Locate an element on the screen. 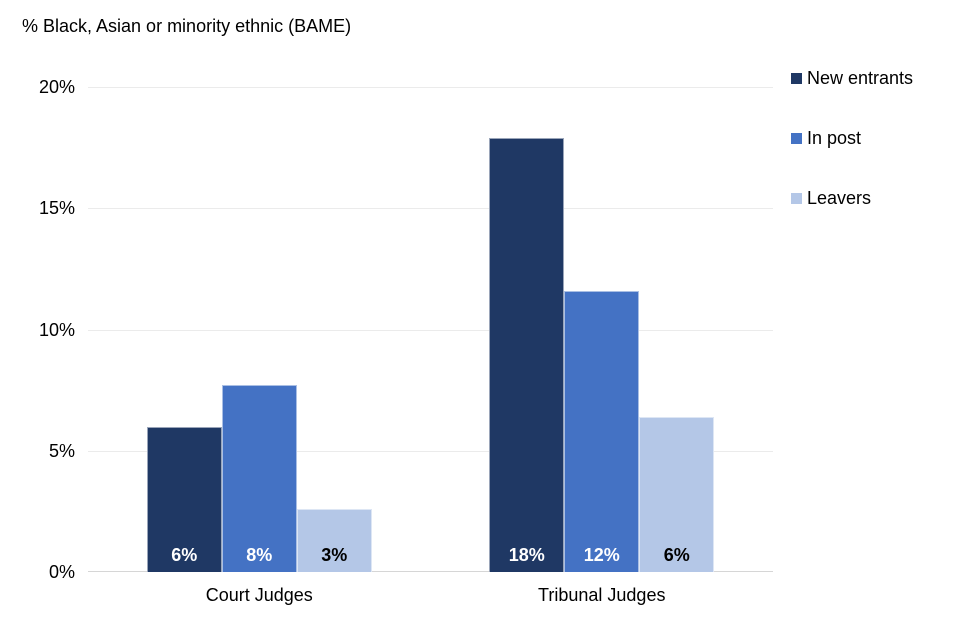 The width and height of the screenshot is (960, 640). legend-marker-new-entrants-icon is located at coordinates (796, 78).